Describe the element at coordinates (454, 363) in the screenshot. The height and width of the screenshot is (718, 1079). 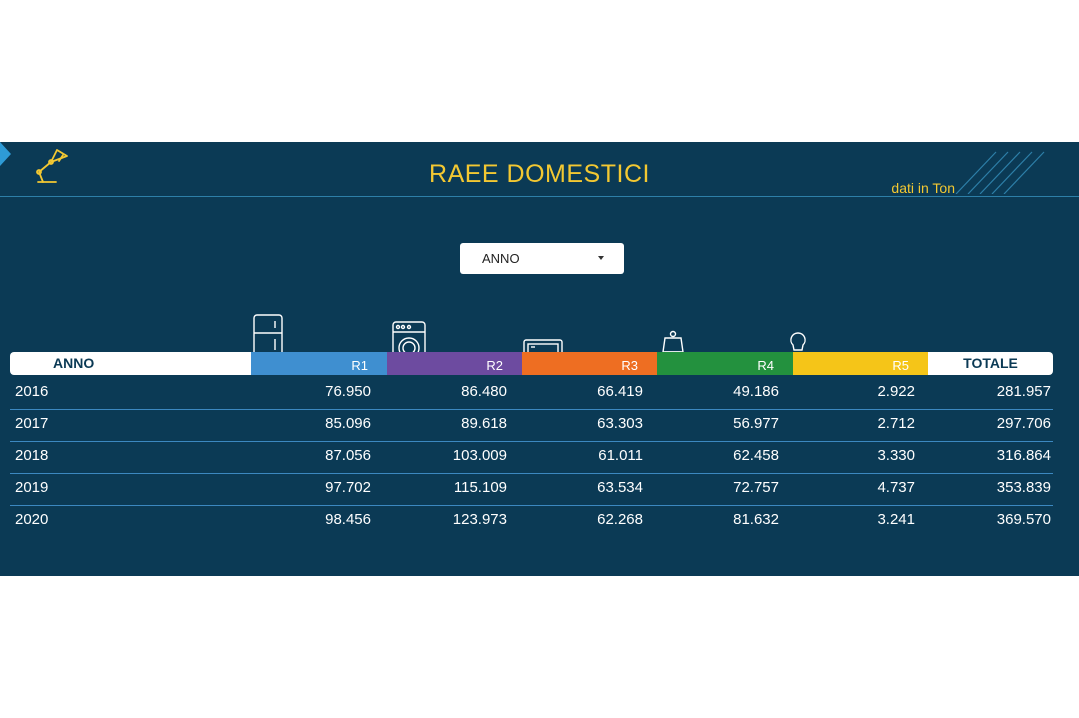
I see `column-header-r2: R2` at that location.